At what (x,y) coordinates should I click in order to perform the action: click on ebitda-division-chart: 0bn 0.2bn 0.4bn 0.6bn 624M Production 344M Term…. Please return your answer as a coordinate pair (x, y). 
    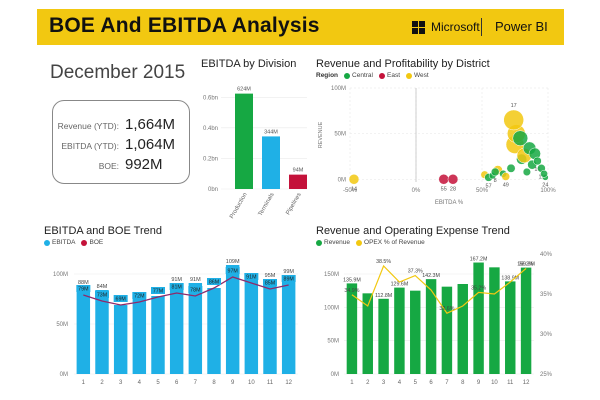
    Looking at the image, I should click on (252, 145).